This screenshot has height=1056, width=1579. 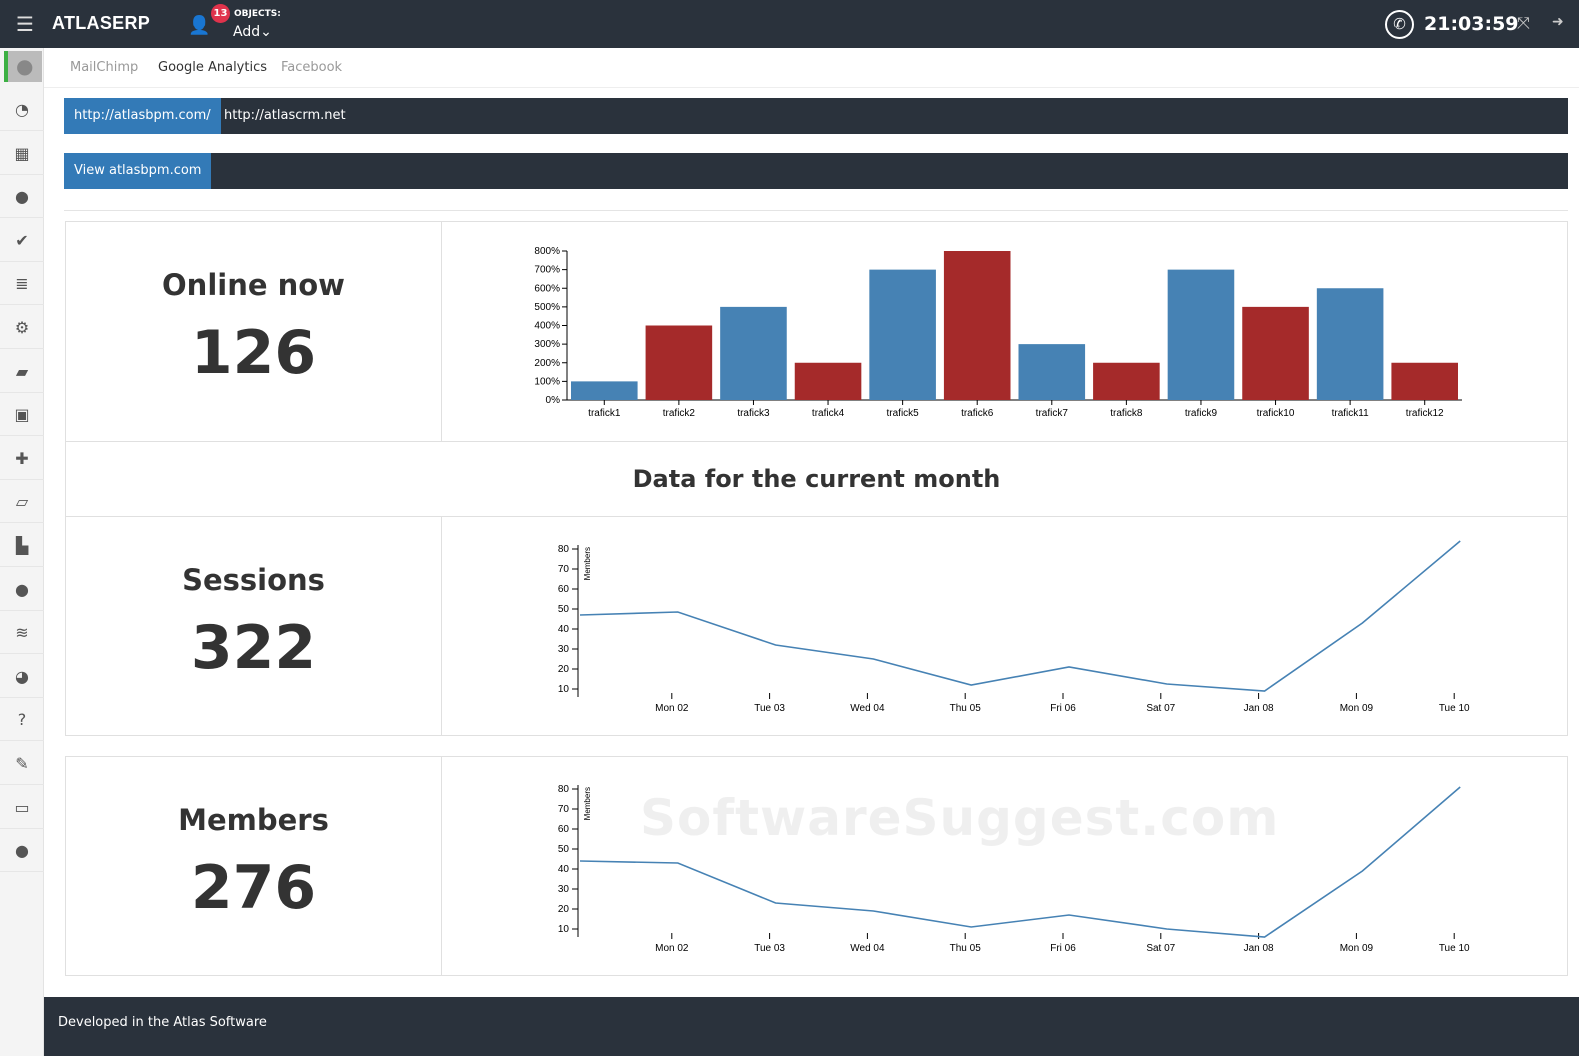 What do you see at coordinates (22, 153) in the screenshot?
I see `calendar-icon: ▦` at bounding box center [22, 153].